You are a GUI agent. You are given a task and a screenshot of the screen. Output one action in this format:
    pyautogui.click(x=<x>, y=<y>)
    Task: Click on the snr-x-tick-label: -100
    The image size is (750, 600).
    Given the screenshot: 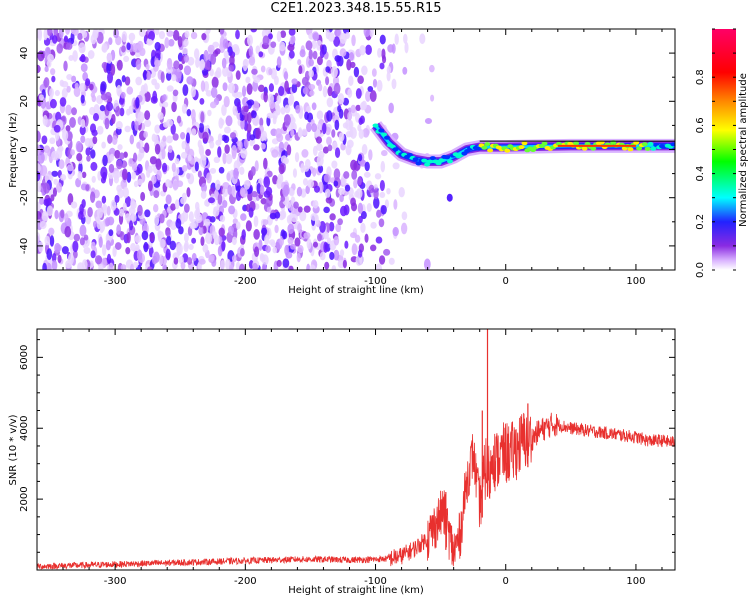 What is the action you would take?
    pyautogui.click(x=375, y=581)
    